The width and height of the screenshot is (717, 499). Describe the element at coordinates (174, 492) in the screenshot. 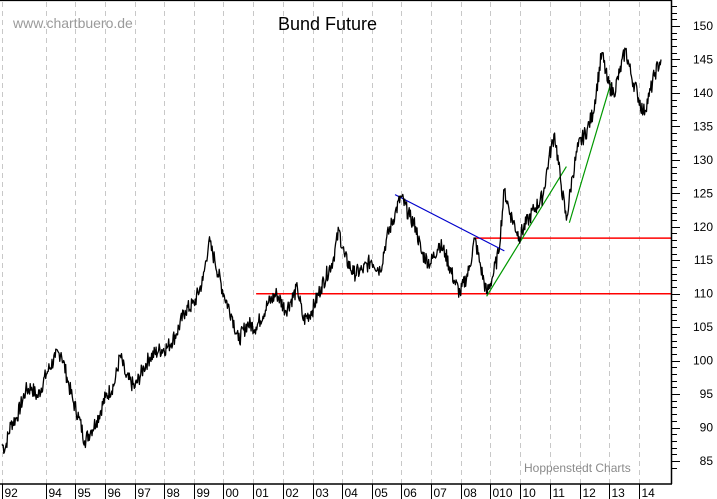

I see `x-tick-label: 98` at that location.